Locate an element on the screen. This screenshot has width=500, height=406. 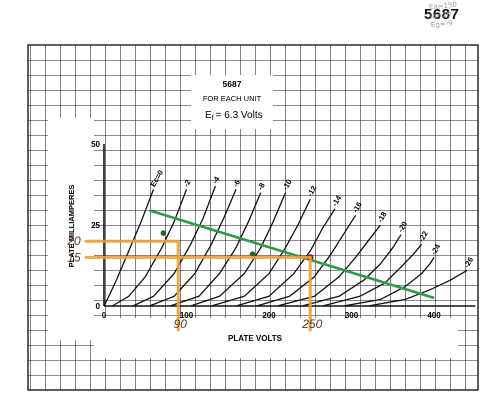
x-tick-label: 200 is located at coordinates (269, 315).